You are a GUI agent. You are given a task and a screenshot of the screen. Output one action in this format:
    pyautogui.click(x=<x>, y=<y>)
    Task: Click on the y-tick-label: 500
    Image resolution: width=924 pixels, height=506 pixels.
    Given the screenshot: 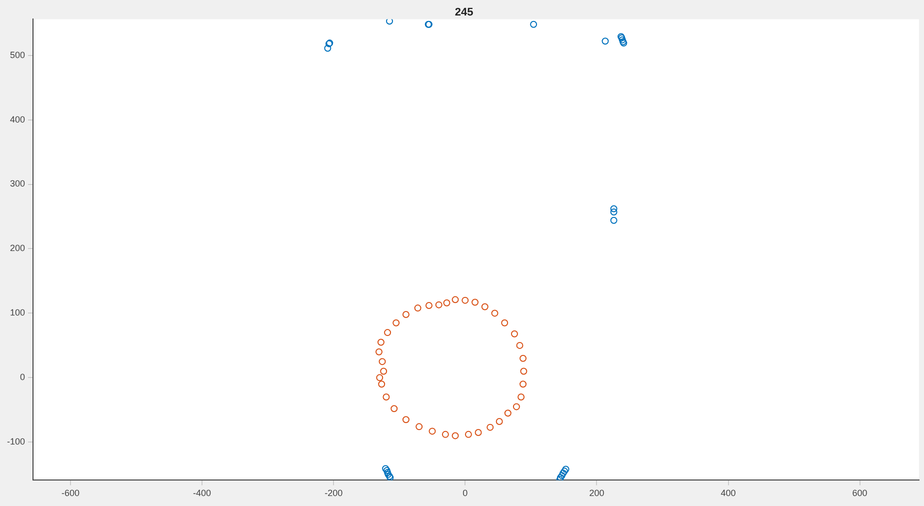 What is the action you would take?
    pyautogui.click(x=18, y=55)
    